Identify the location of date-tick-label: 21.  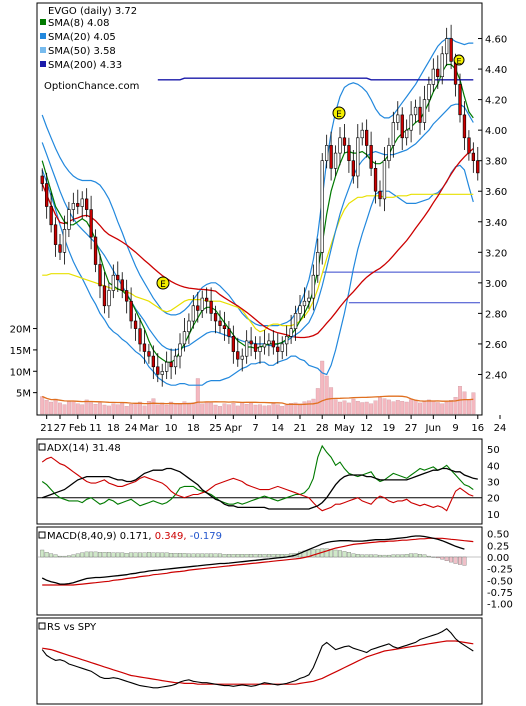
(300, 428).